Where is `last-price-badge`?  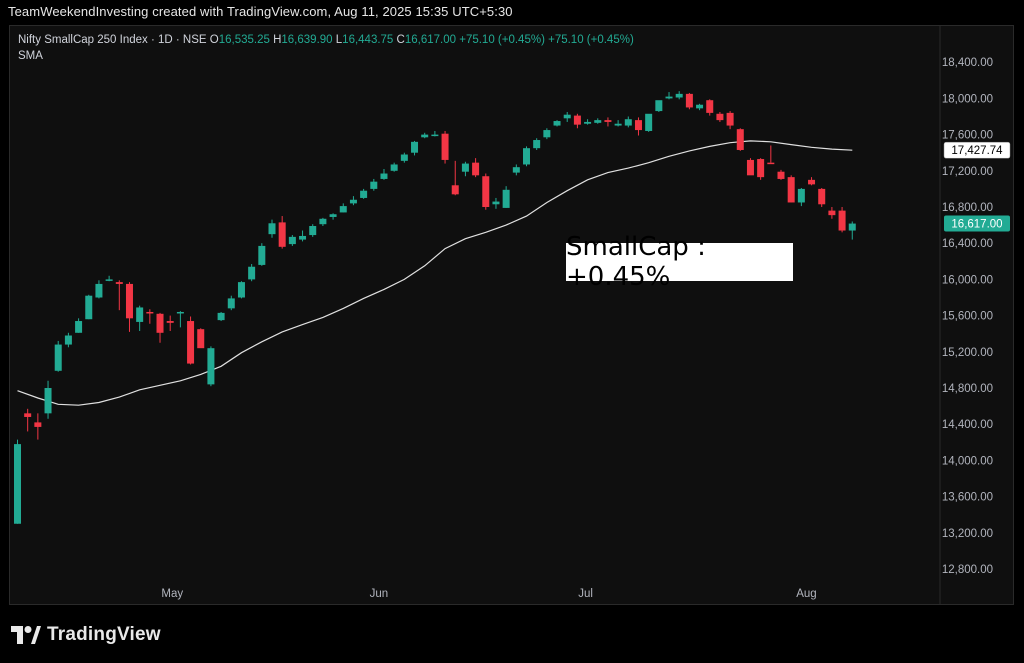
last-price-badge is located at coordinates (977, 223).